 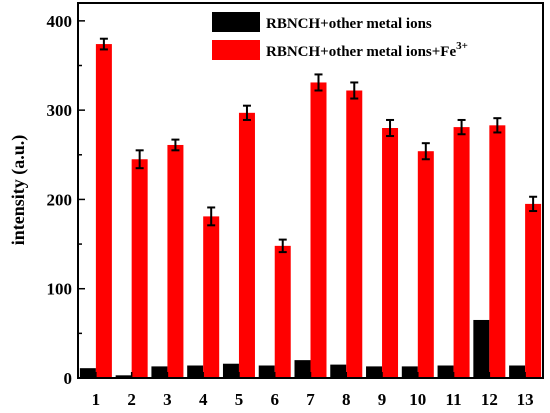 I want to click on y-tick-label: 200, so click(x=60, y=199).